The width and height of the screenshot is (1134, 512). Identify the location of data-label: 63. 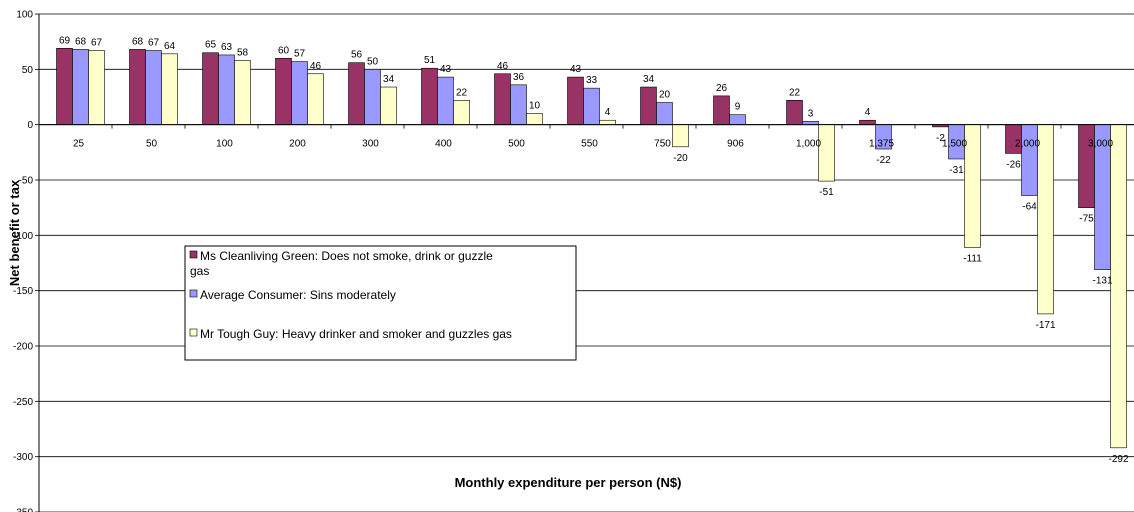
(227, 47).